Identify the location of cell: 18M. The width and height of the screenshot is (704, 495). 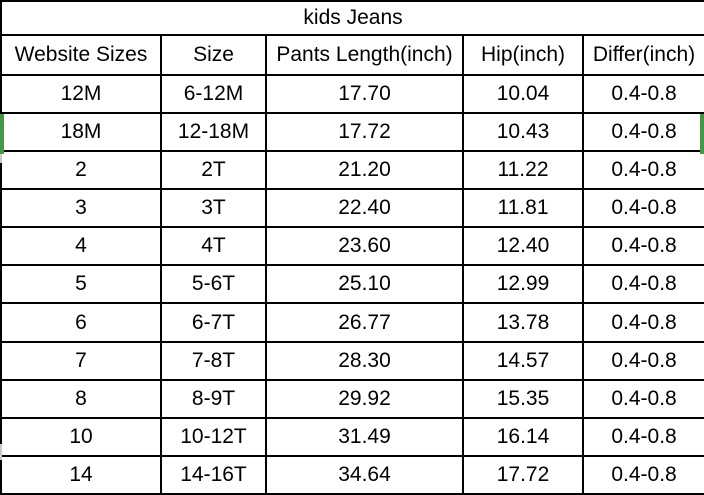
(81, 132).